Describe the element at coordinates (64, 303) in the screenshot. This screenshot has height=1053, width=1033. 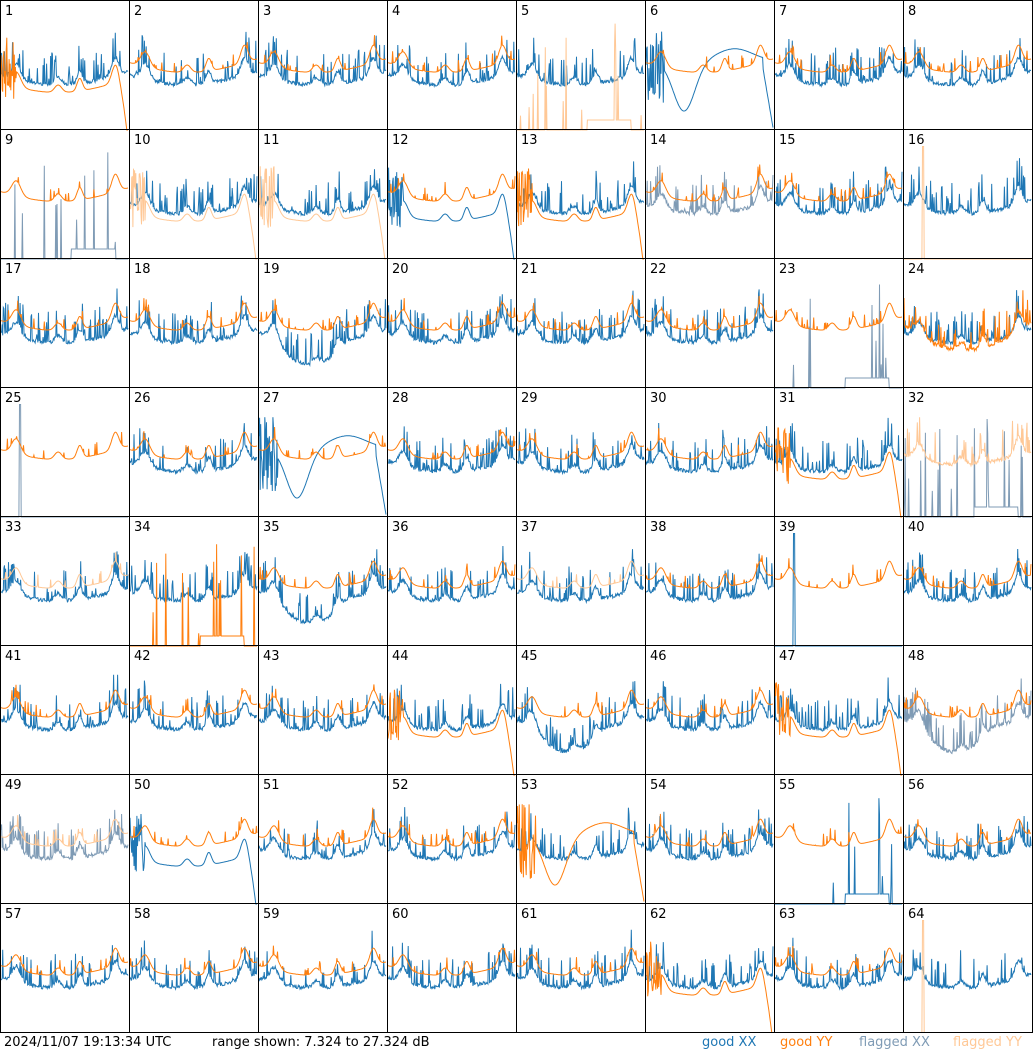
I see `panel-17: 17` at that location.